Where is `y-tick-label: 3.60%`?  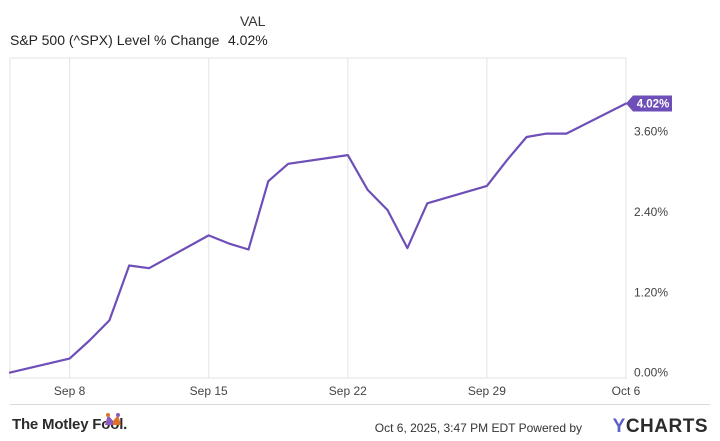 y-tick-label: 3.60% is located at coordinates (651, 132).